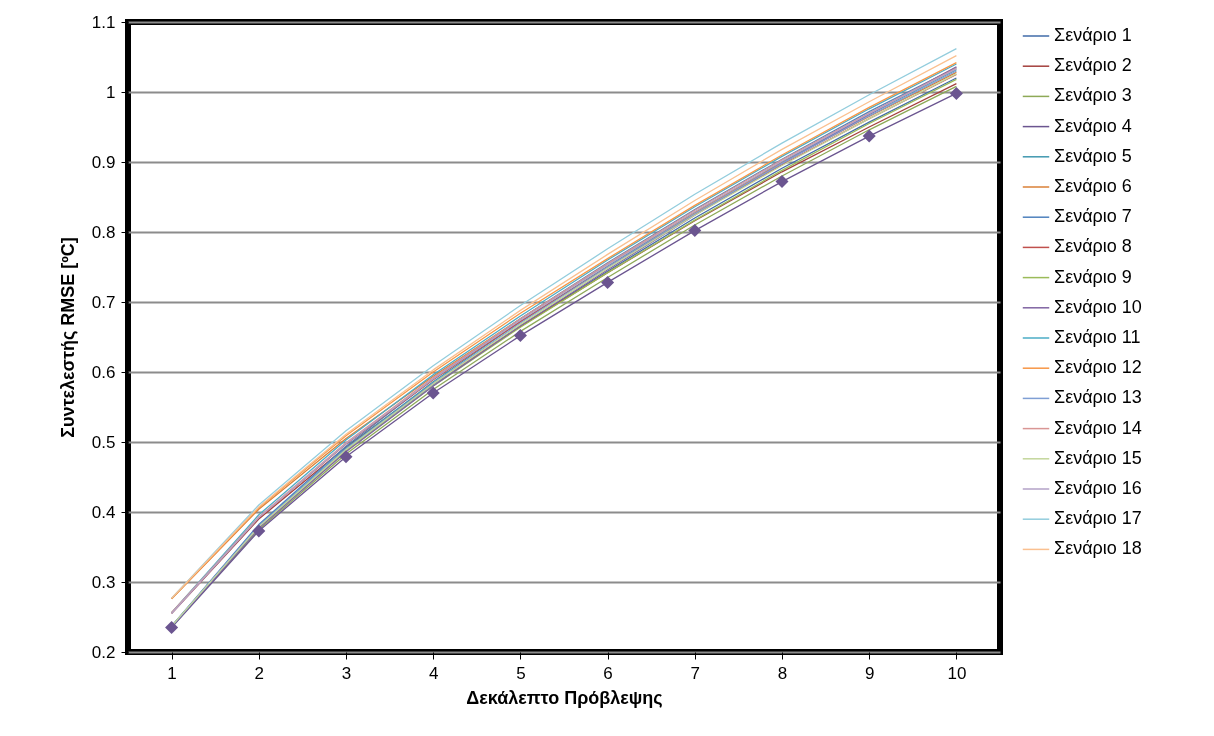  I want to click on legend-label: Σενάριο 15, so click(1098, 457).